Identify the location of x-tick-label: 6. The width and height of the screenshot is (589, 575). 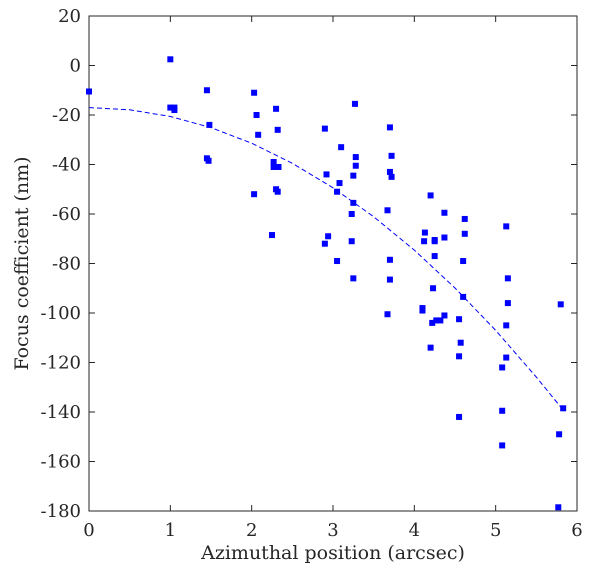
(576, 530).